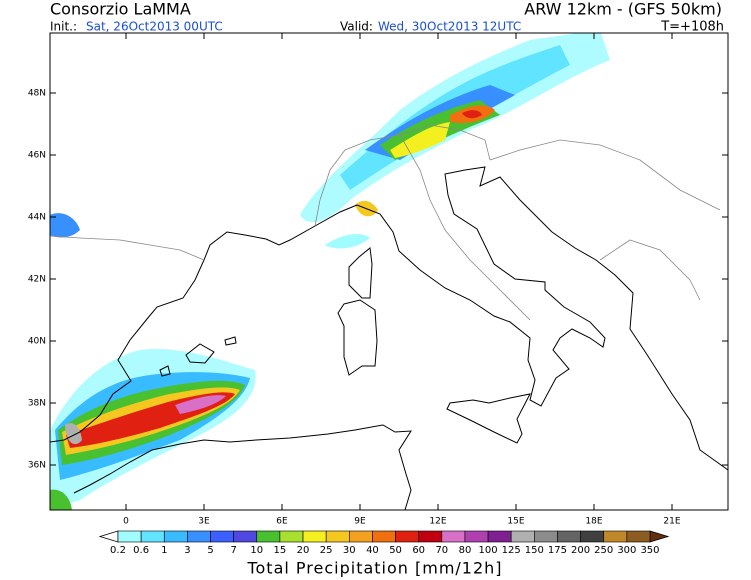 The width and height of the screenshot is (751, 580). I want to click on colorbar-label: 350, so click(649, 550).